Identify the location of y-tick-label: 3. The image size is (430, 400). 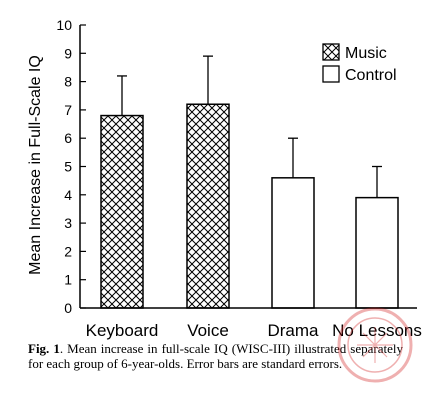
(68, 223).